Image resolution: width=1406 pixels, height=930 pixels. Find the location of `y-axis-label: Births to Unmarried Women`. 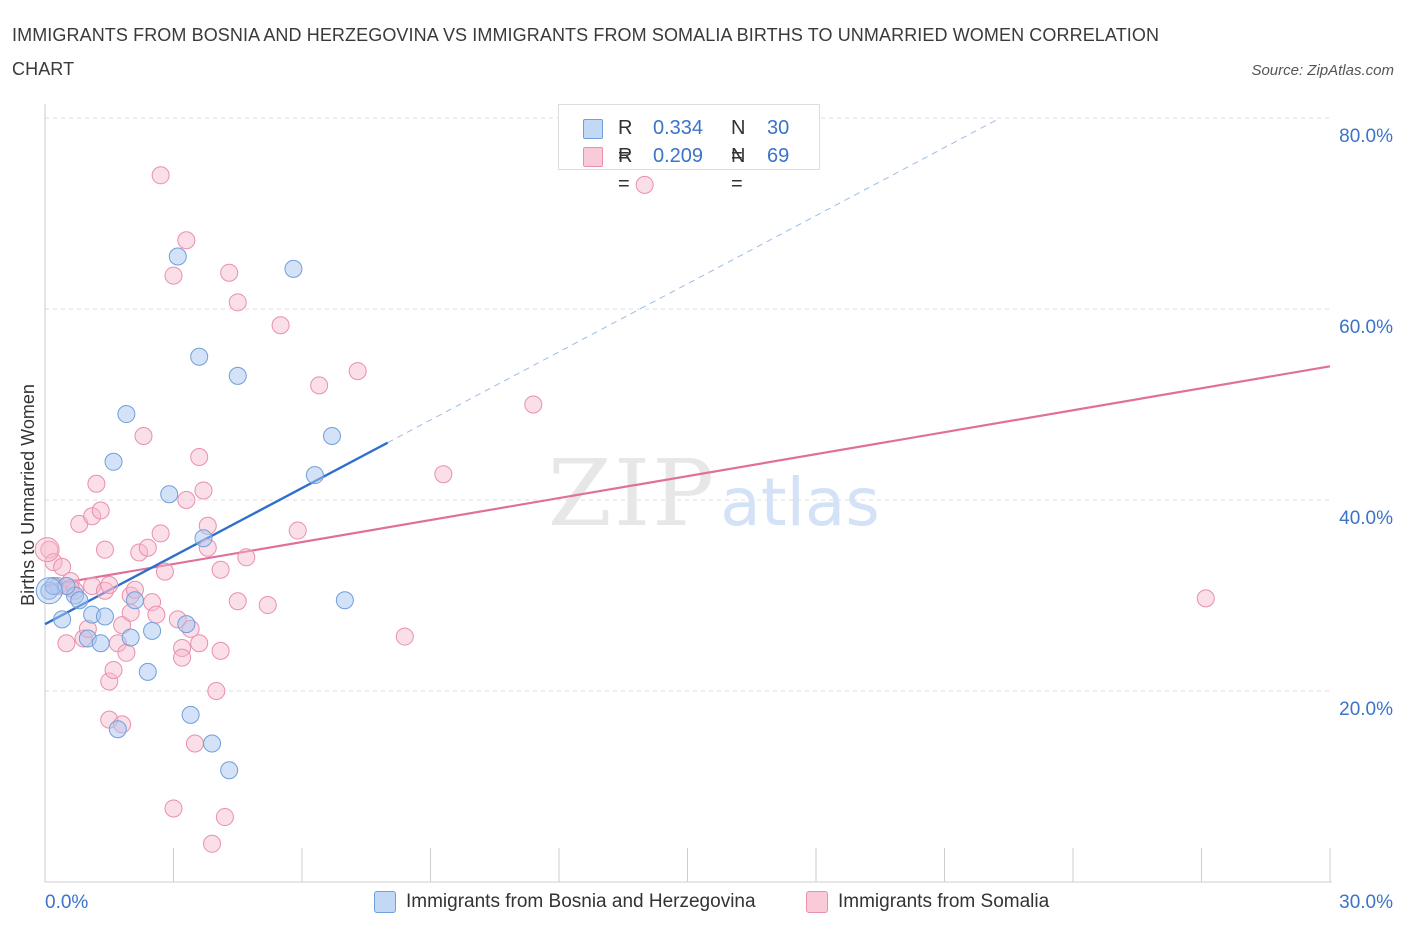

y-axis-label: Births to Unmarried Women is located at coordinates (28, 495).